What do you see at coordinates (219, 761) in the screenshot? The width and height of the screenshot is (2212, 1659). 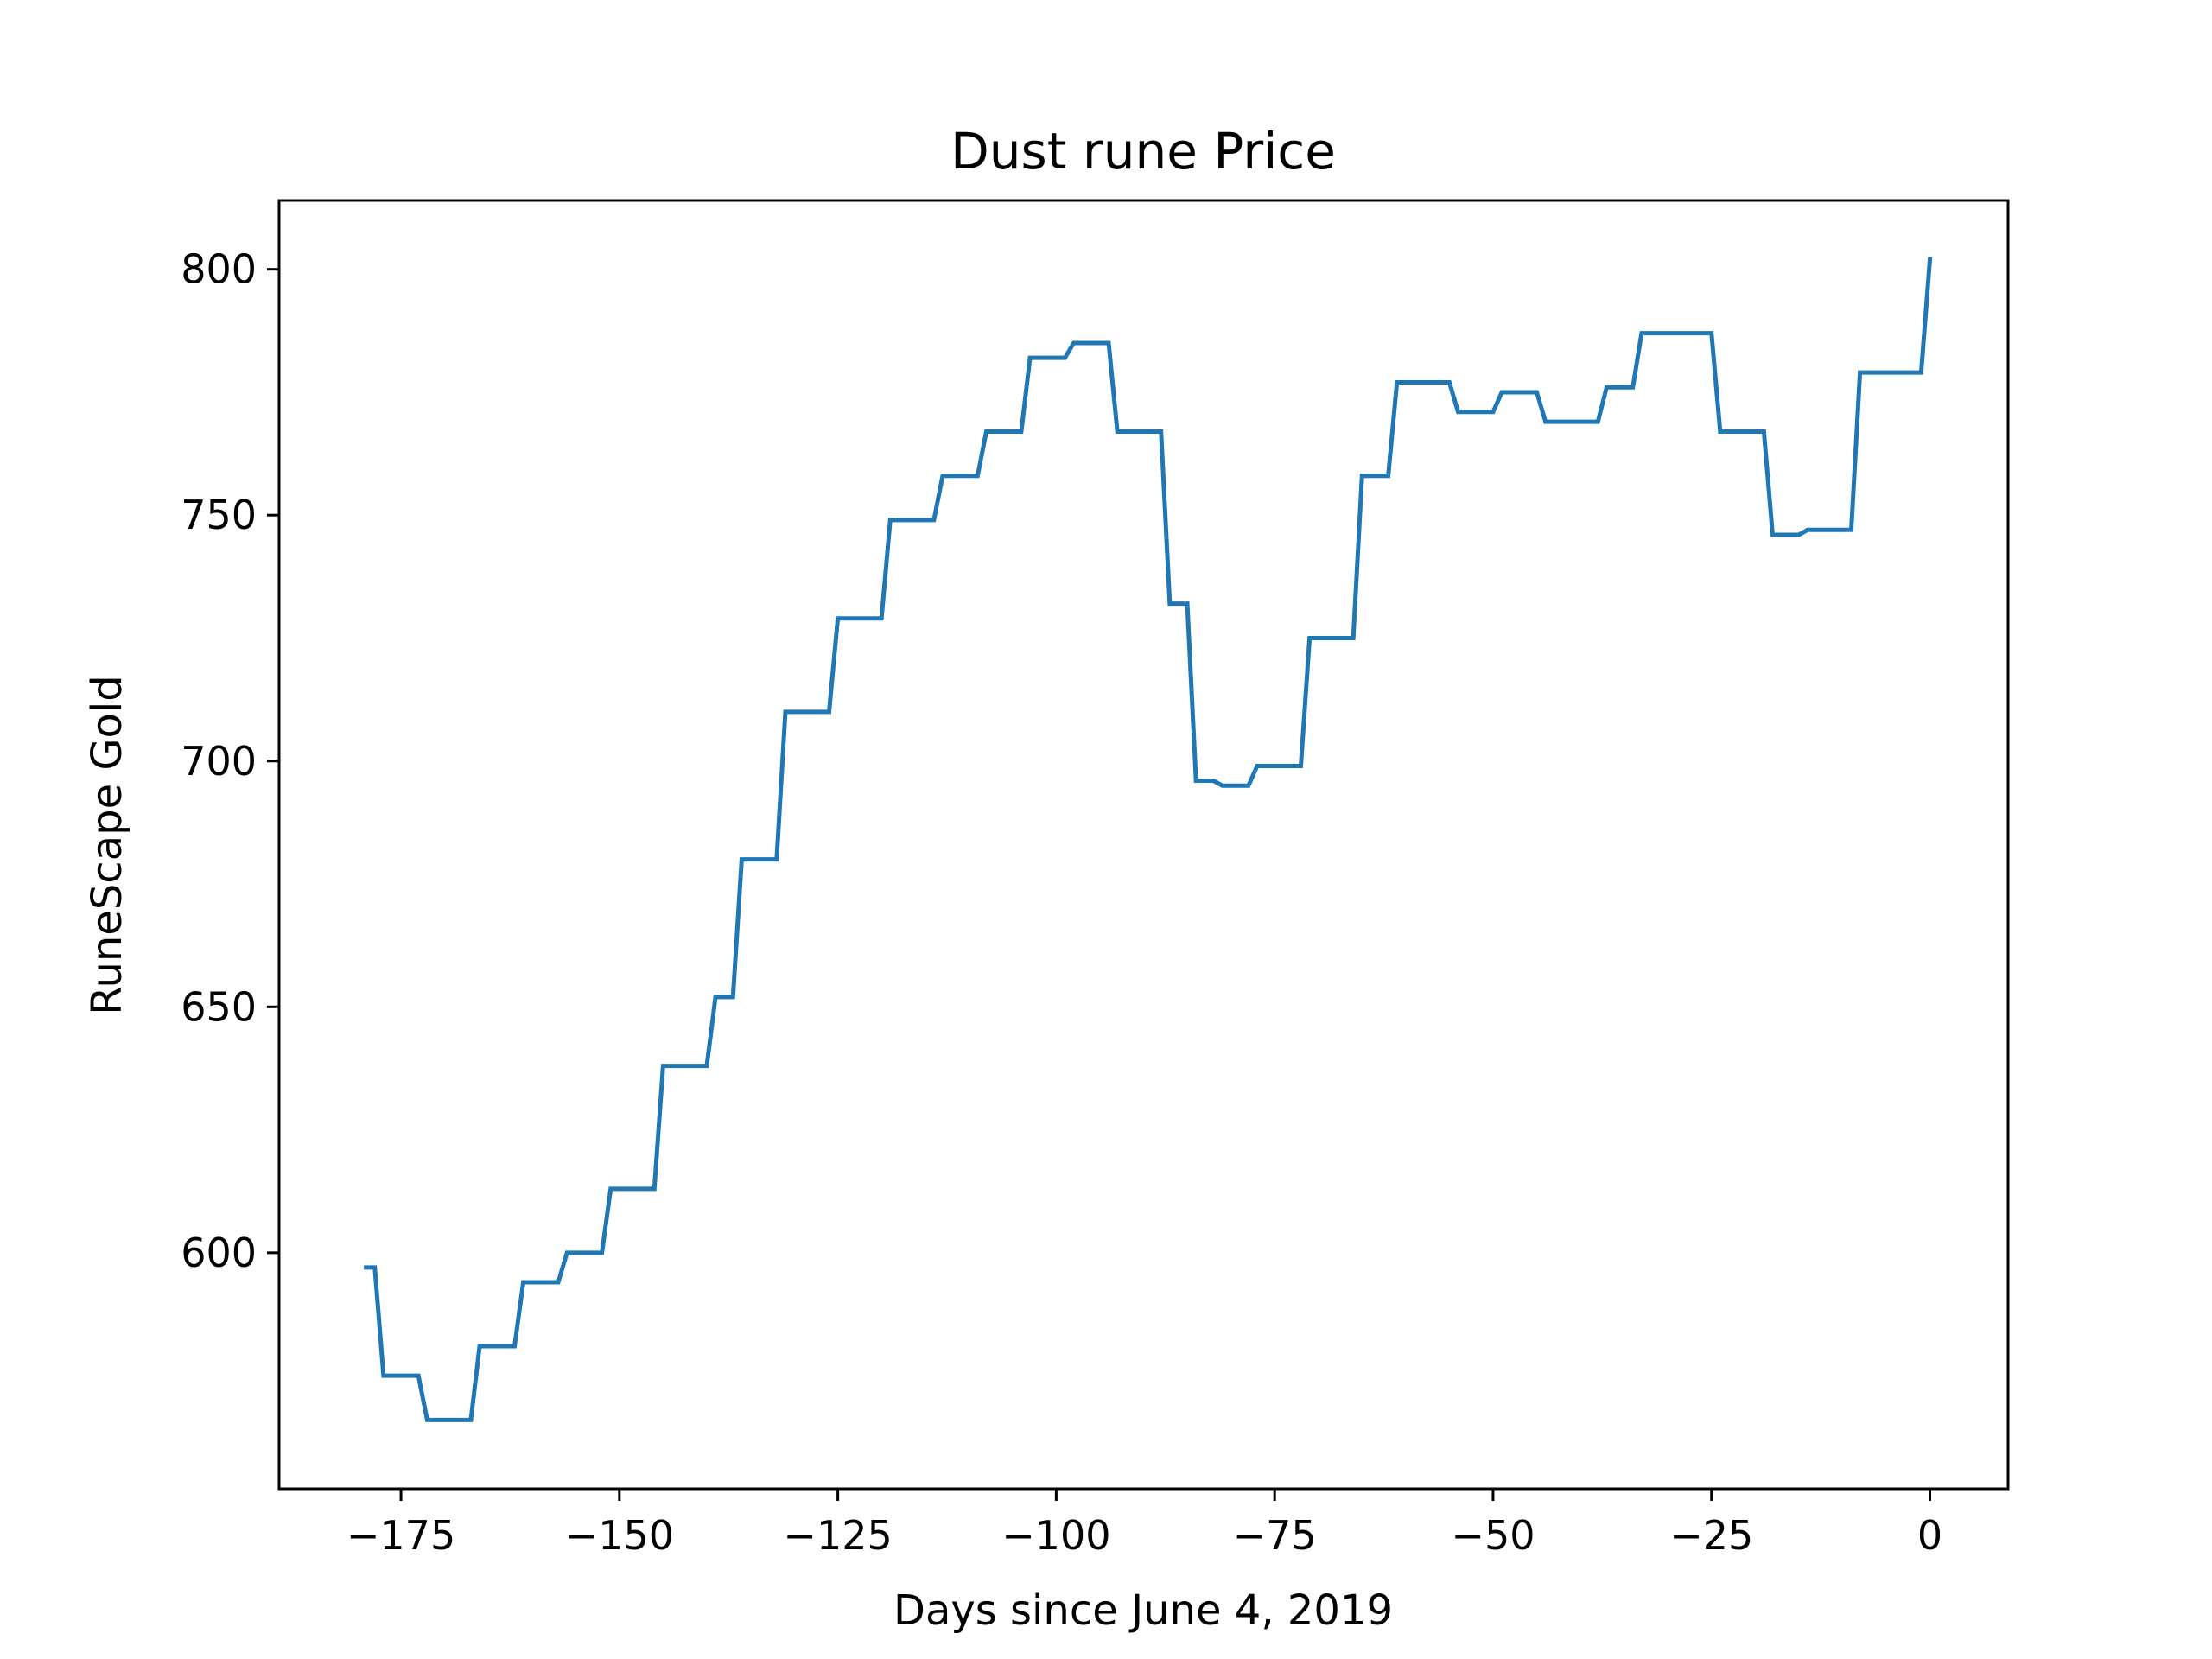 I see `y-tick-label: 700` at bounding box center [219, 761].